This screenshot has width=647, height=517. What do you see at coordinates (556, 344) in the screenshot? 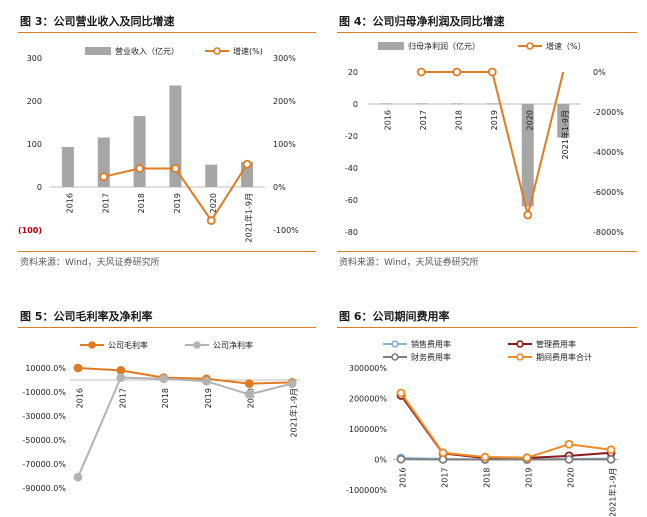
I see `legend-label: 管理费用率` at bounding box center [556, 344].